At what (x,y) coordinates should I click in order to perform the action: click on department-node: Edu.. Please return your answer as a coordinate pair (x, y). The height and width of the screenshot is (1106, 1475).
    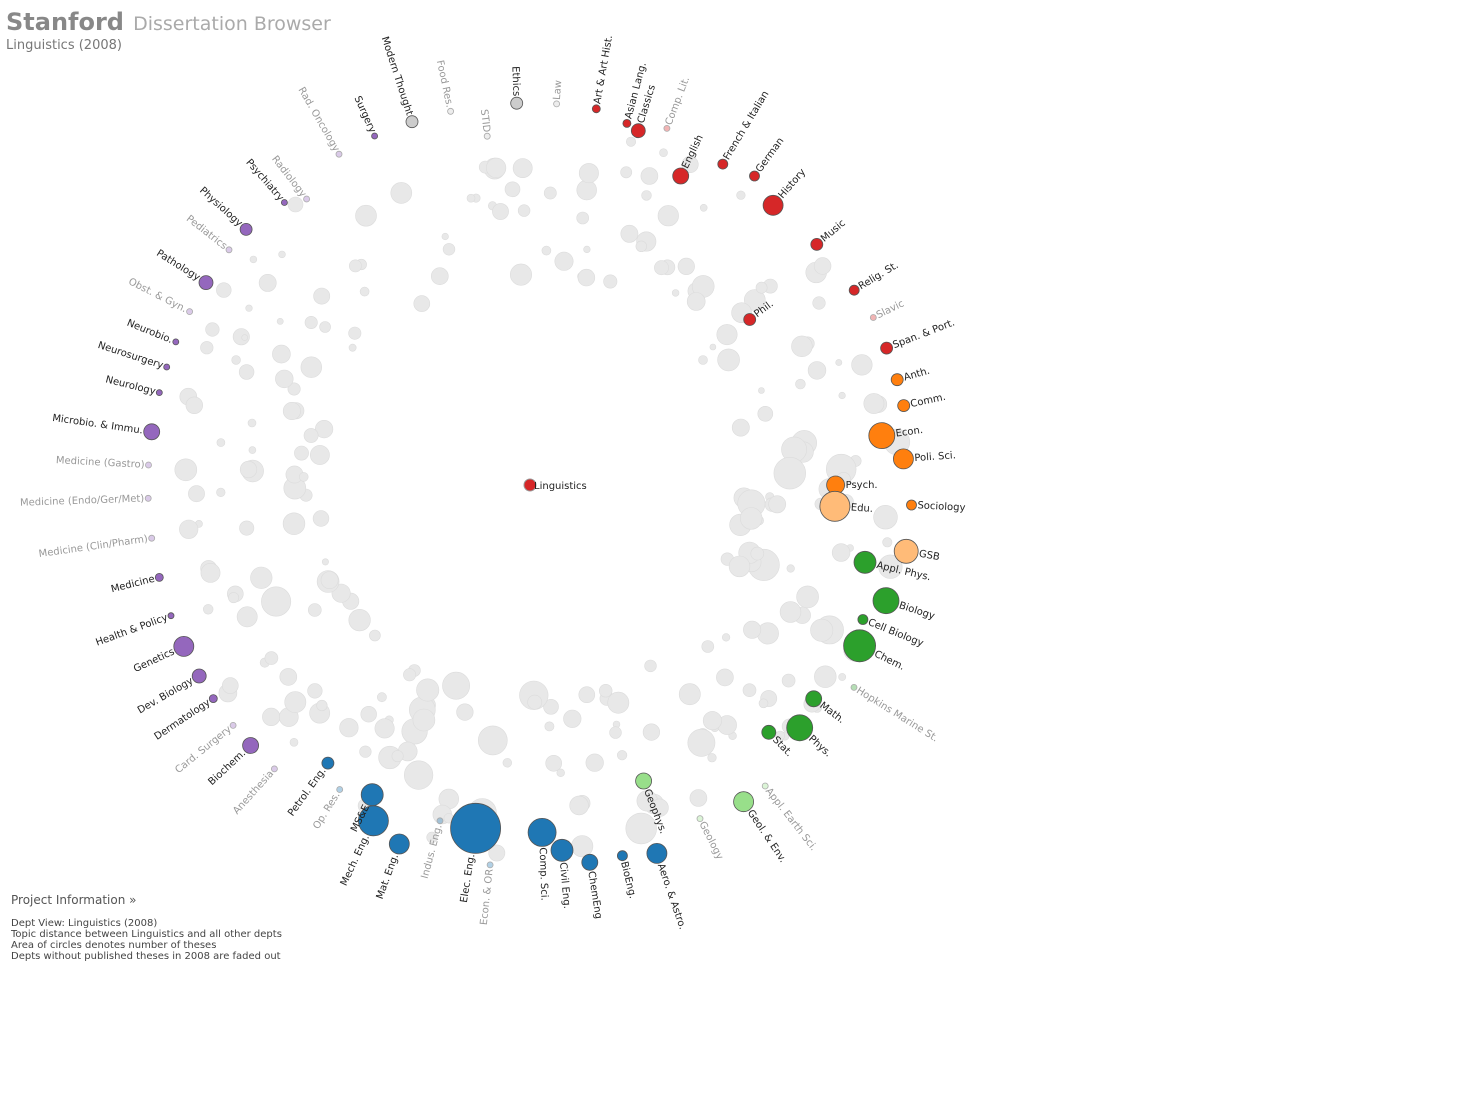
    Looking at the image, I should click on (846, 506).